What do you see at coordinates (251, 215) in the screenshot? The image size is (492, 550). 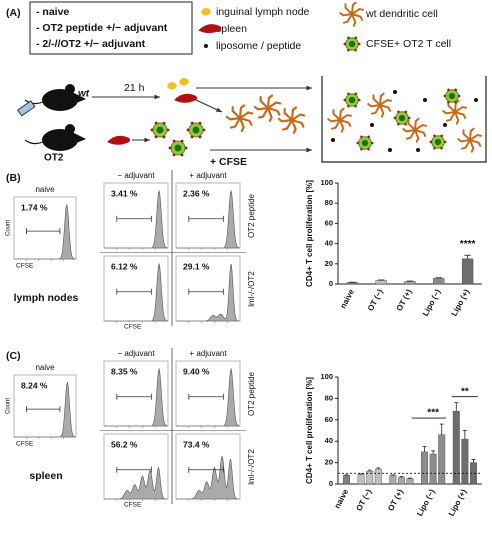 I see `row-label: OT2 peptide` at bounding box center [251, 215].